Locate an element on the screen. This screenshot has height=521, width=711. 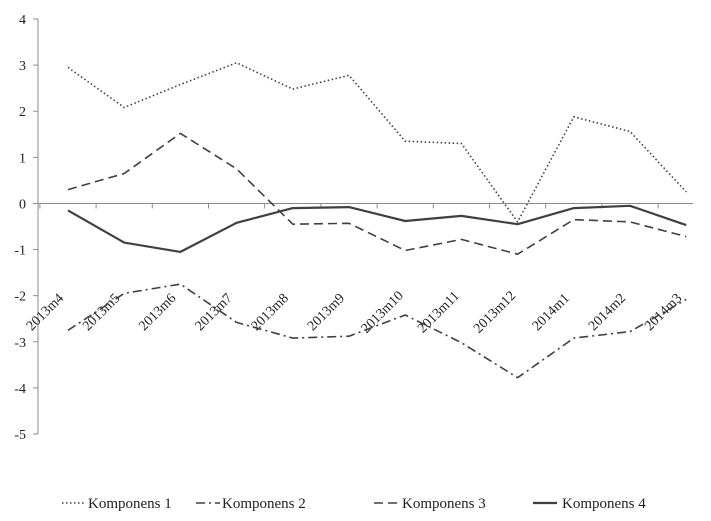
legend-label-1: Komponens 1 is located at coordinates (130, 504).